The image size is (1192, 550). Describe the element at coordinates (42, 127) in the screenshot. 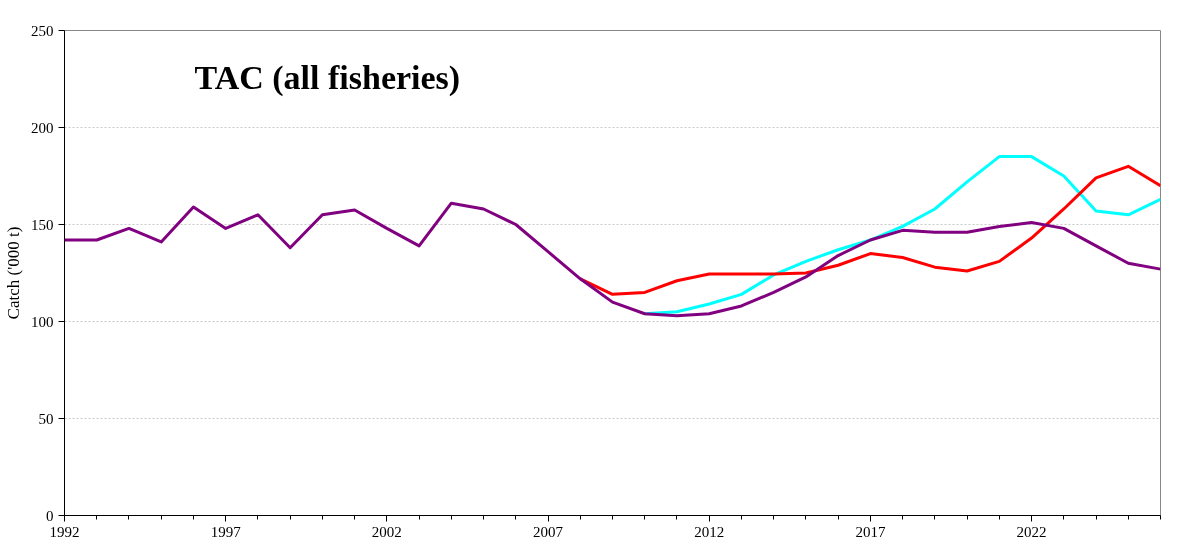

I see `y-tick-label: 200` at that location.